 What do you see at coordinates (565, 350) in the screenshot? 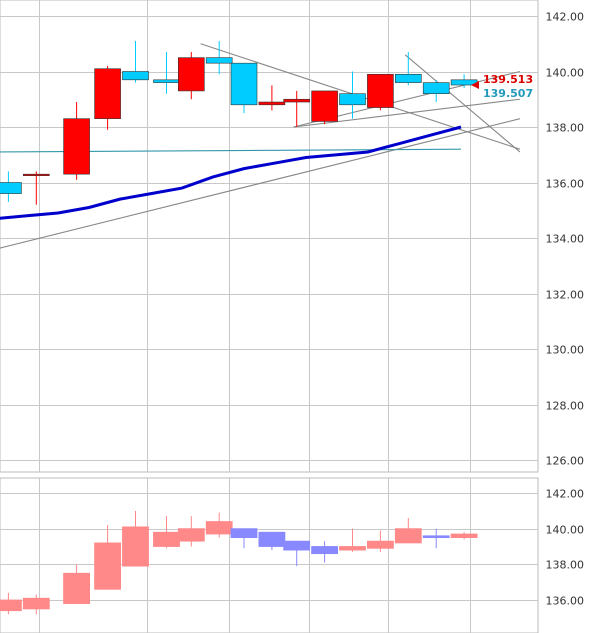
I see `y-tick-label: 130.00` at bounding box center [565, 350].